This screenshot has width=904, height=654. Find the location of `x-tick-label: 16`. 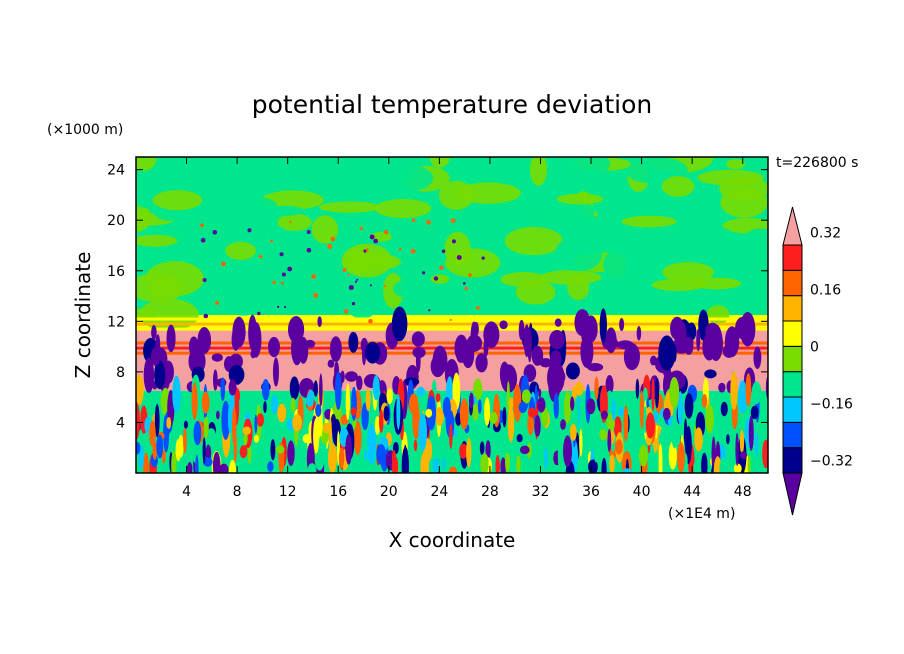

x-tick-label: 16 is located at coordinates (338, 492).